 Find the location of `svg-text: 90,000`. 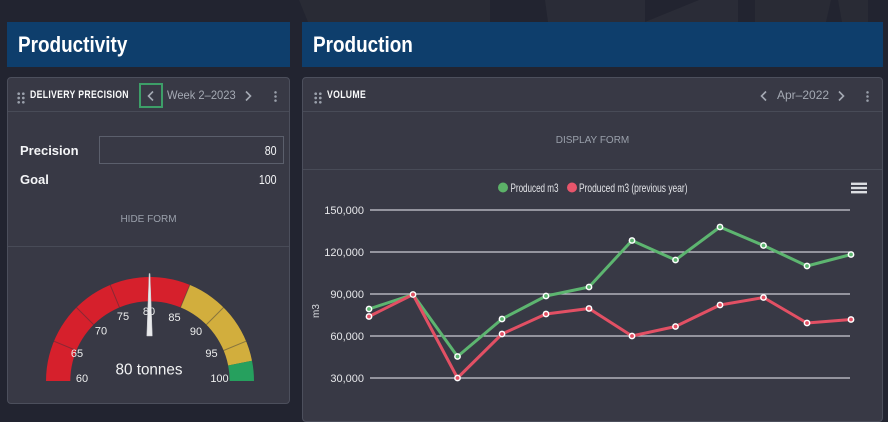

svg-text: 90,000 is located at coordinates (347, 295).